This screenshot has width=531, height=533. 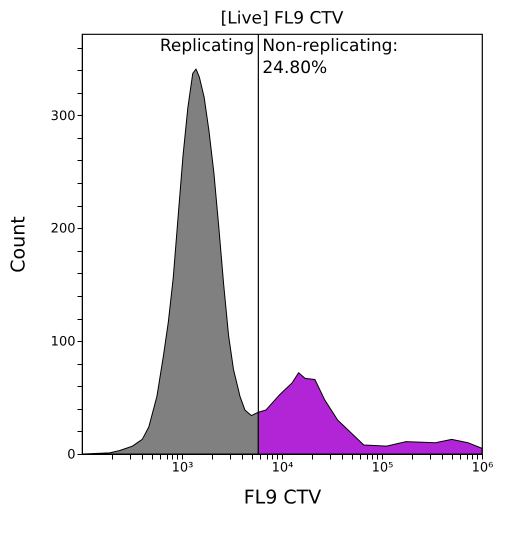 What do you see at coordinates (71, 455) in the screenshot?
I see `y-tick-label: 0` at bounding box center [71, 455].